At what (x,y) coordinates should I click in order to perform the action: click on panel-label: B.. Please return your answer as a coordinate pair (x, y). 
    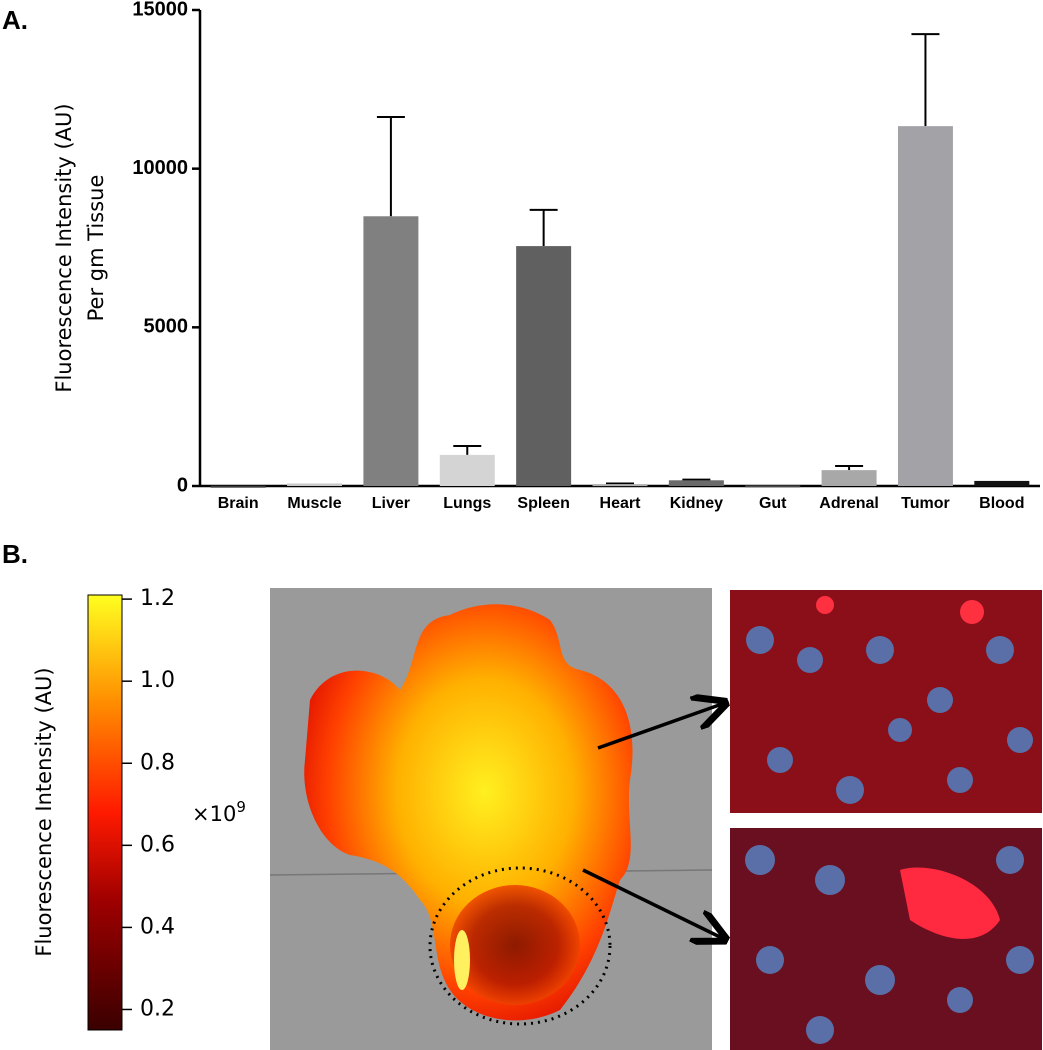
    Looking at the image, I should click on (15, 554).